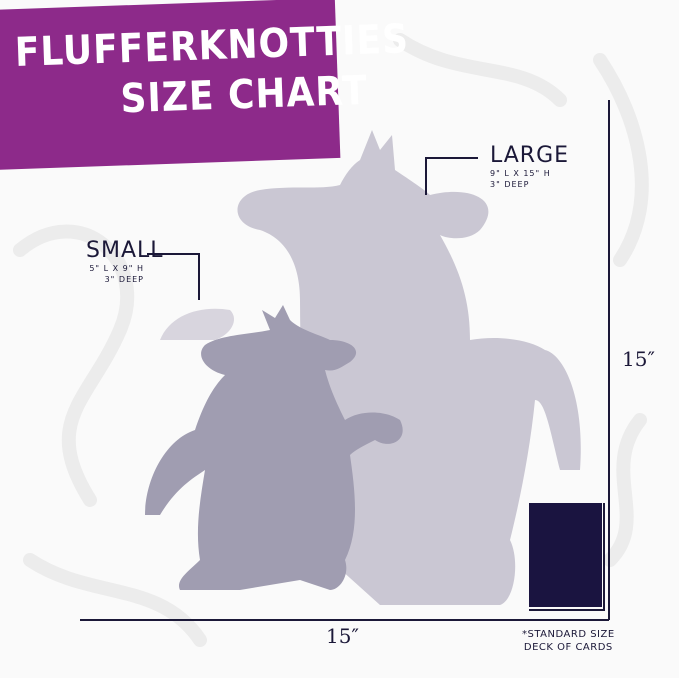 Image resolution: width=679 pixels, height=678 pixels. Describe the element at coordinates (568, 634) in the screenshot. I see `card-note-line-1: *STANDARD SIZE` at that location.